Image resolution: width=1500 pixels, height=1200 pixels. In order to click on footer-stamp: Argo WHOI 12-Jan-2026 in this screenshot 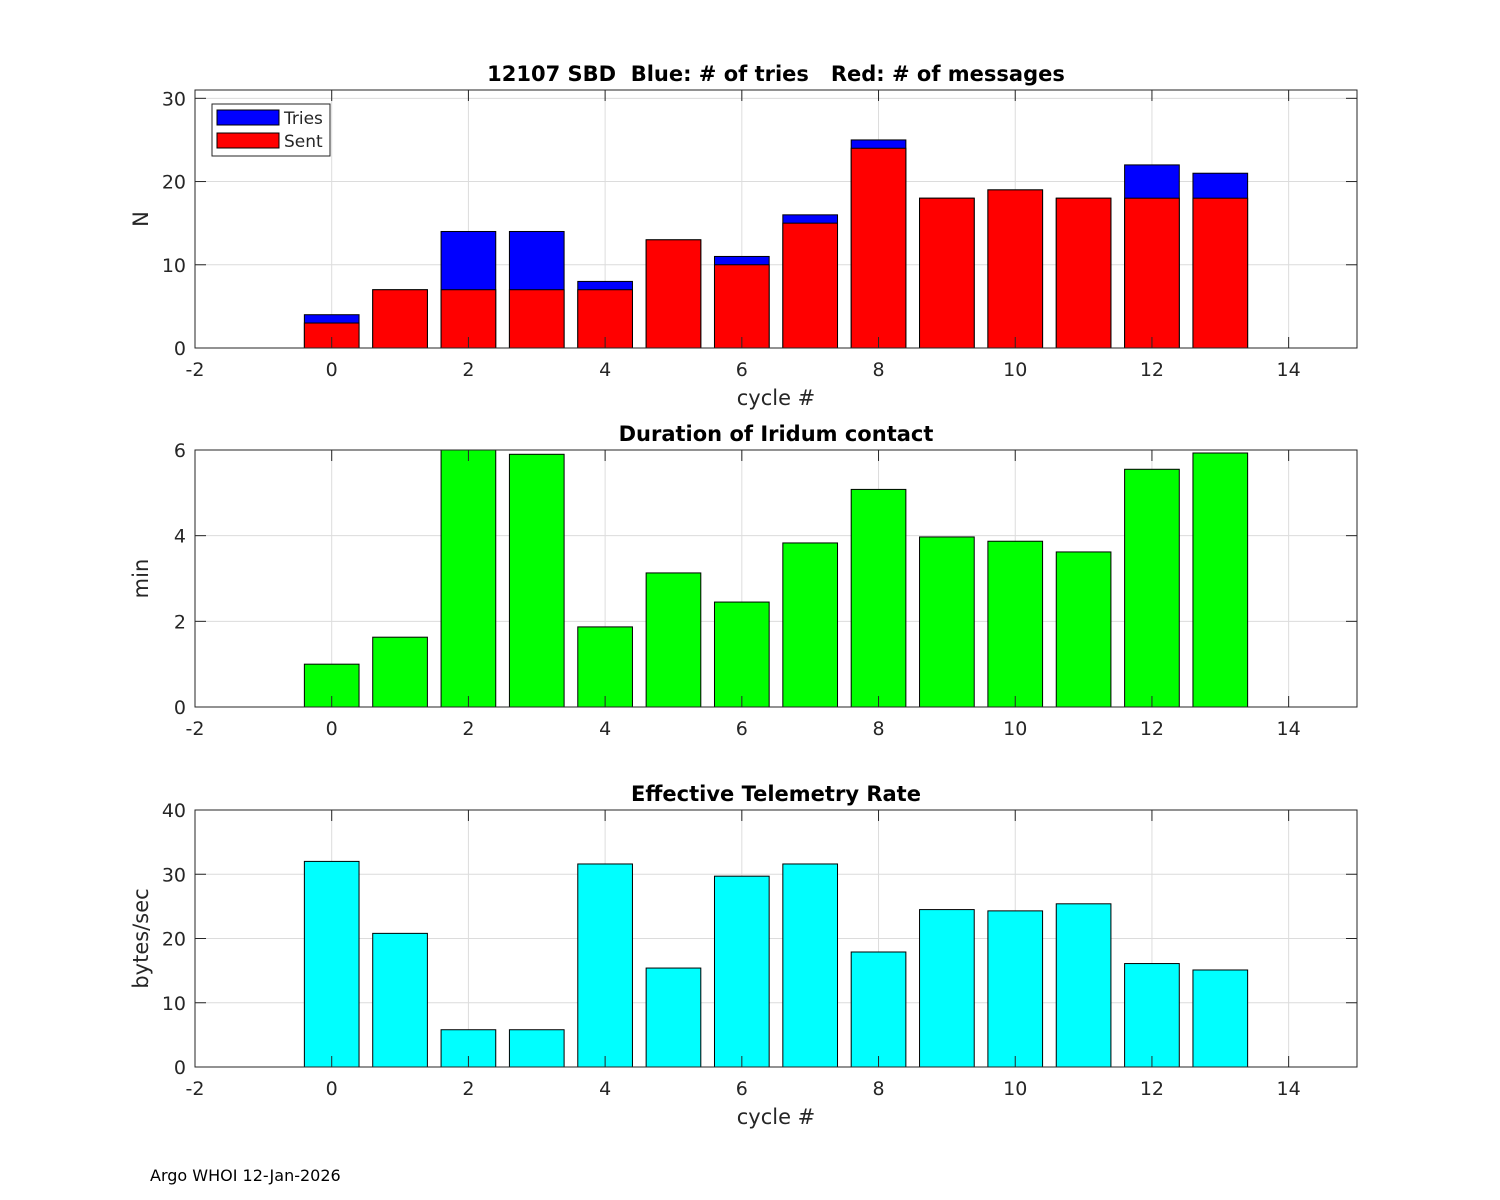, I will do `click(245, 1175)`.